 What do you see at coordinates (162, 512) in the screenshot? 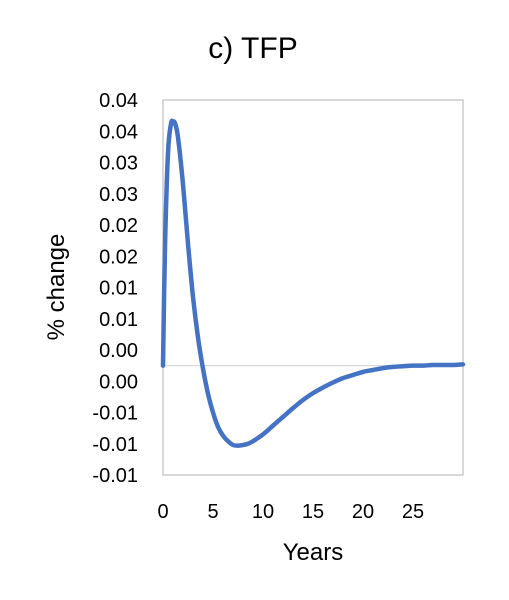
I see `x-tick-label: 0` at bounding box center [162, 512].